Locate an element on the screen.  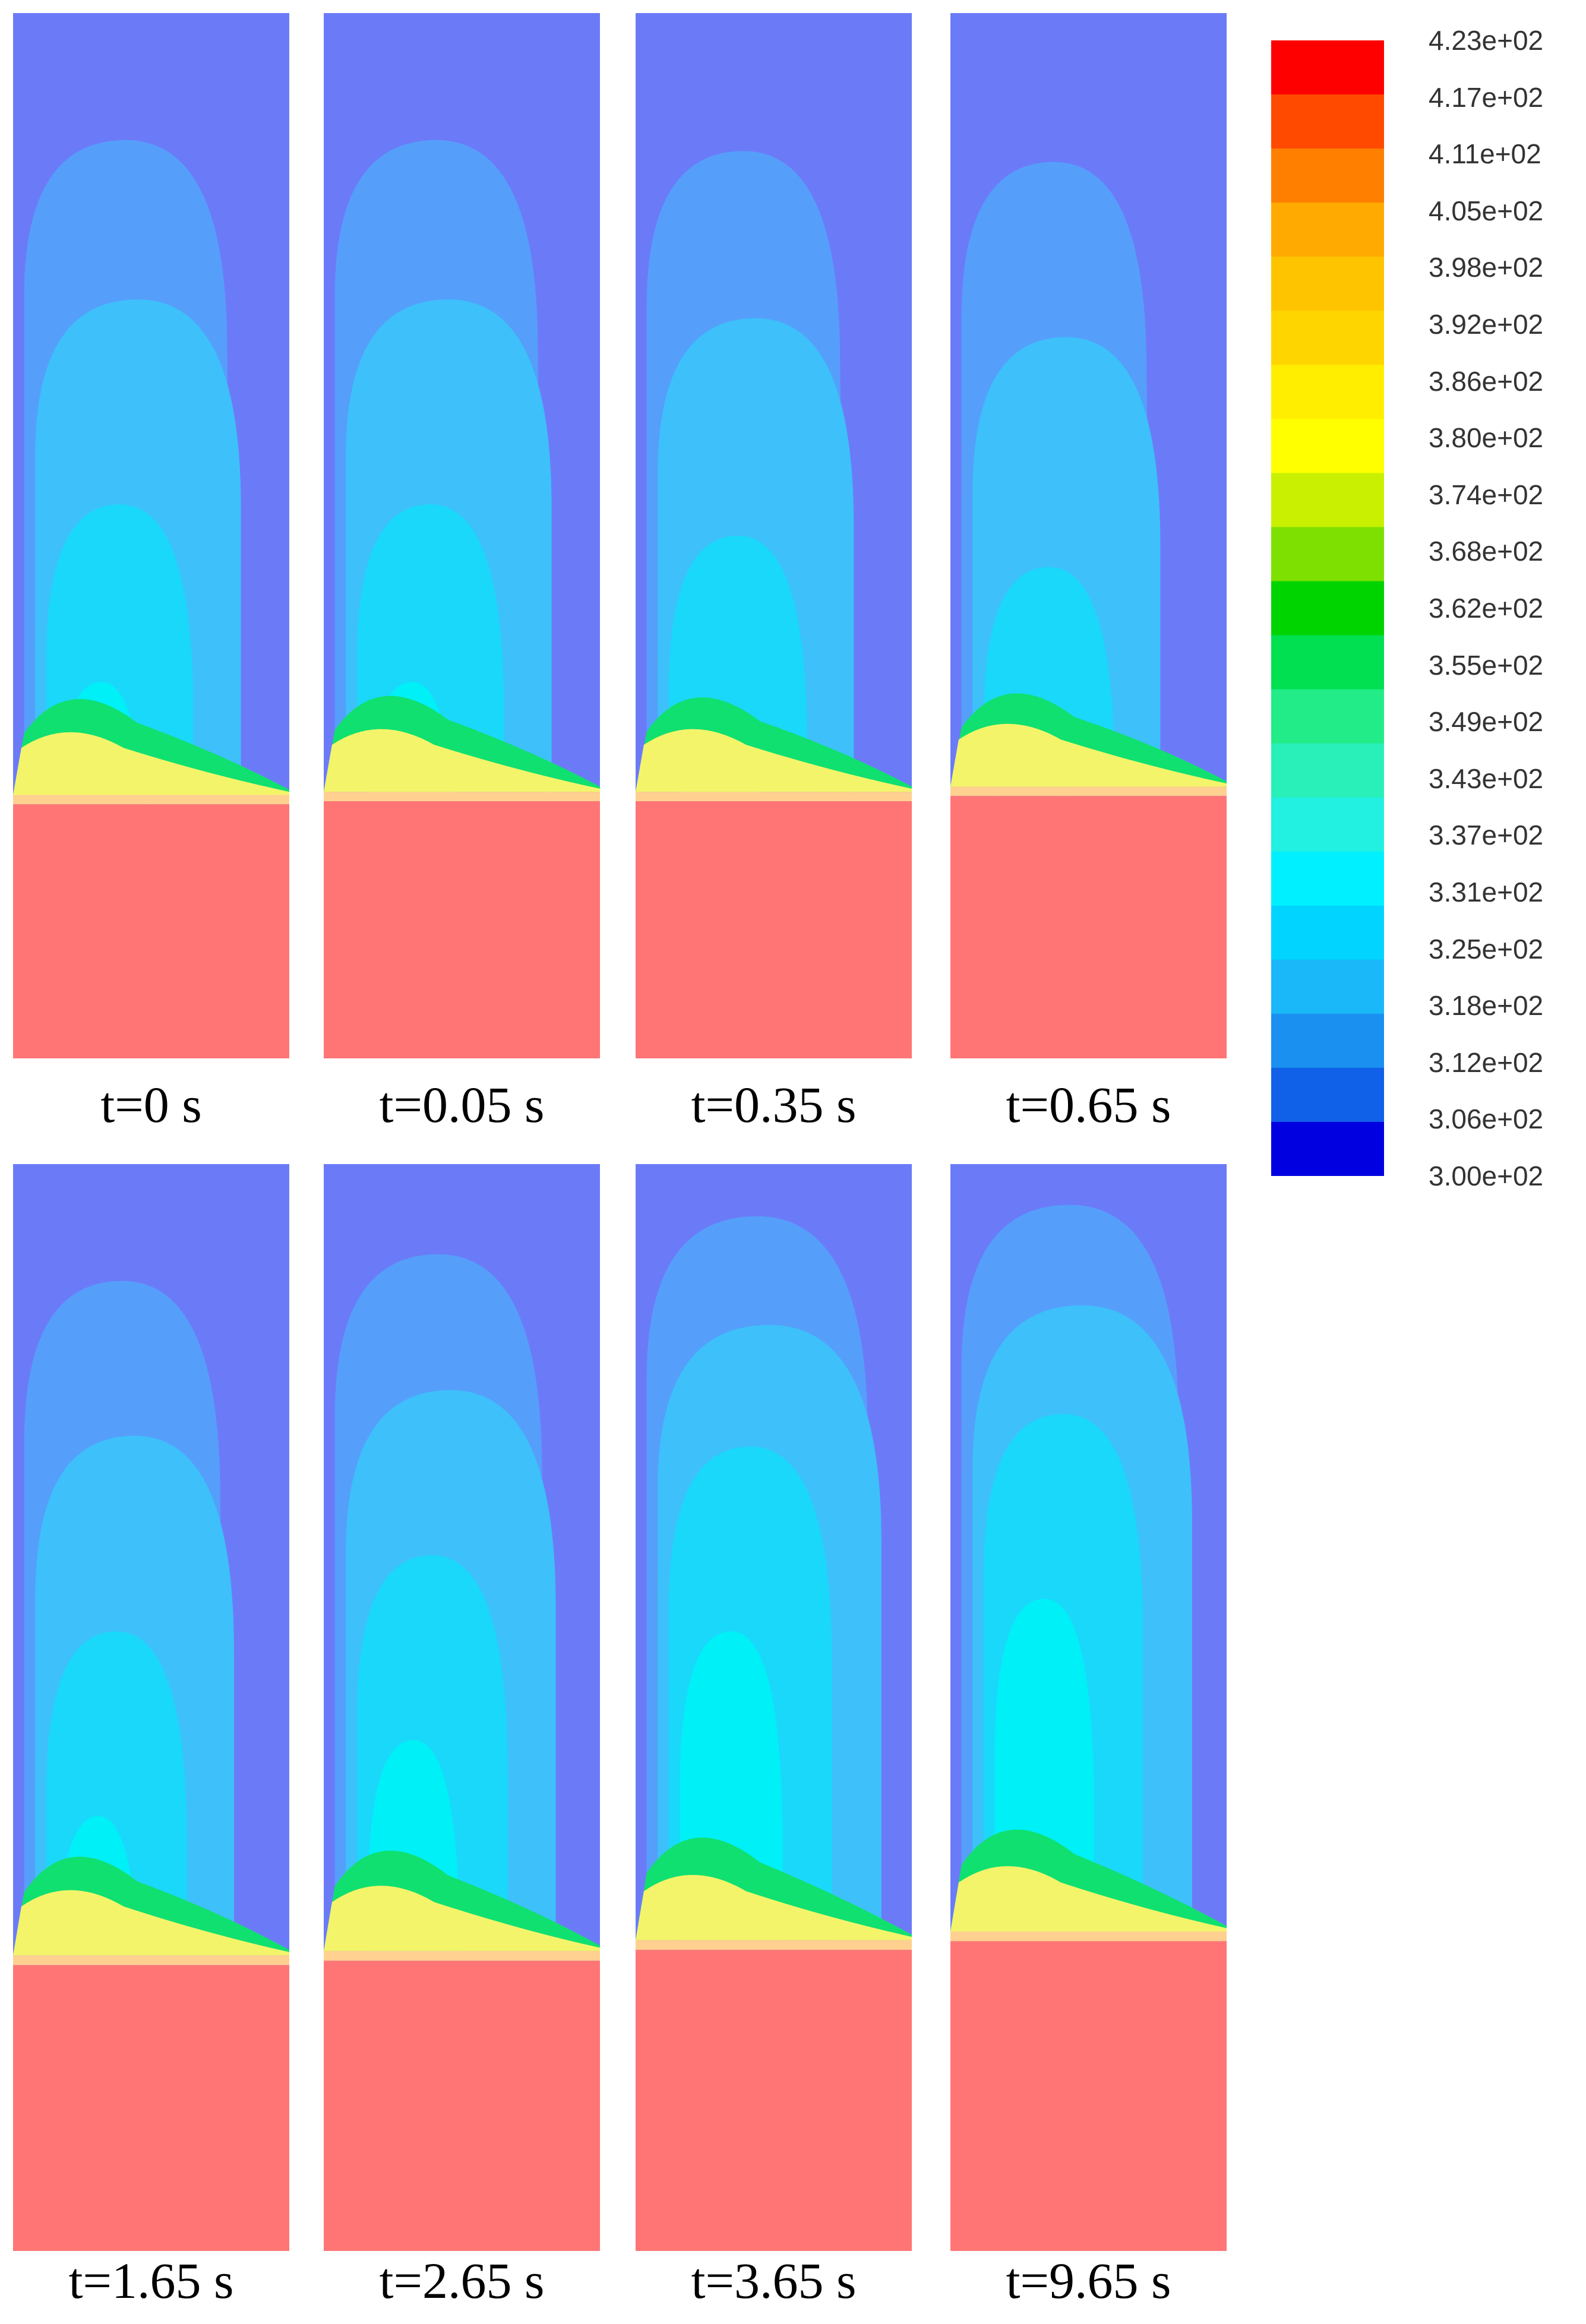
colorbar-tick-label: 3.37e+02 is located at coordinates (1486, 835).